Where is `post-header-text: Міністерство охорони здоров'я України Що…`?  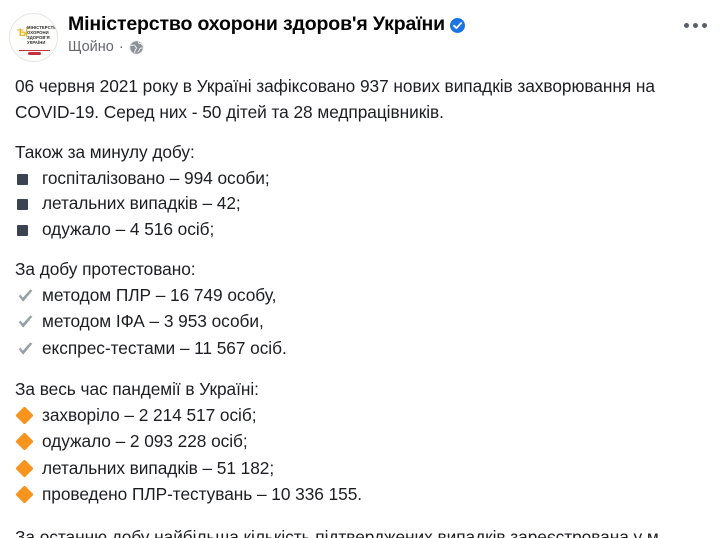
post-header-text: Міністерство охорони здоров'я України Що… is located at coordinates (266, 34).